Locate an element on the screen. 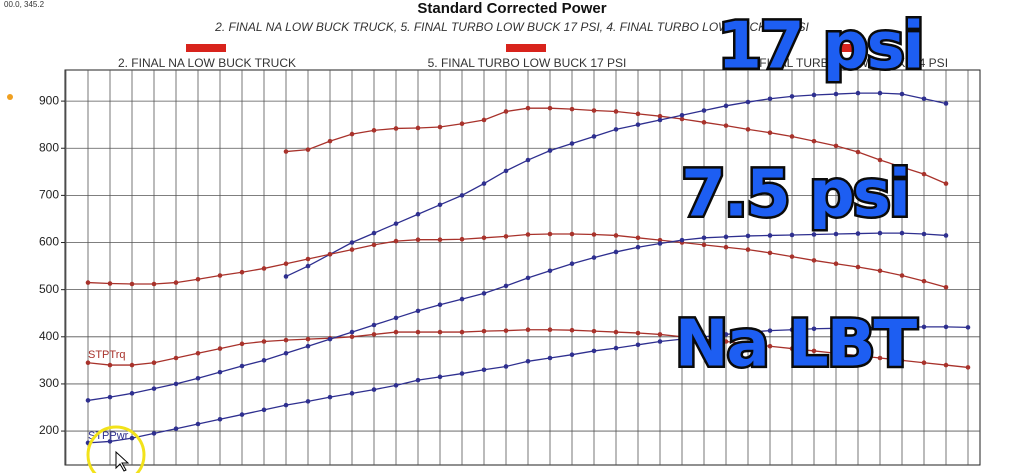  legend-label: 4. FINAL TURBO LOW BUCK 7.4 PSI is located at coordinates (847, 63).